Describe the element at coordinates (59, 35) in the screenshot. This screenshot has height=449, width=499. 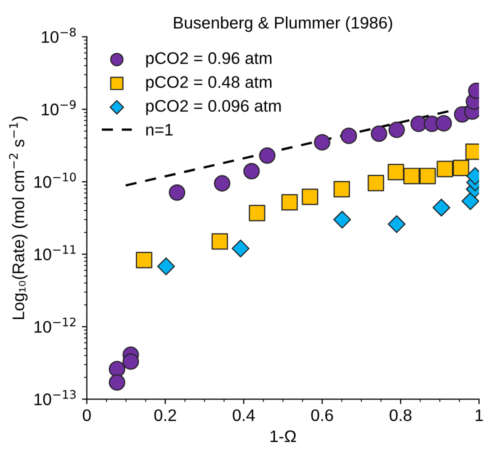
I see `y-tick-label: 10$^{−8}$` at that location.